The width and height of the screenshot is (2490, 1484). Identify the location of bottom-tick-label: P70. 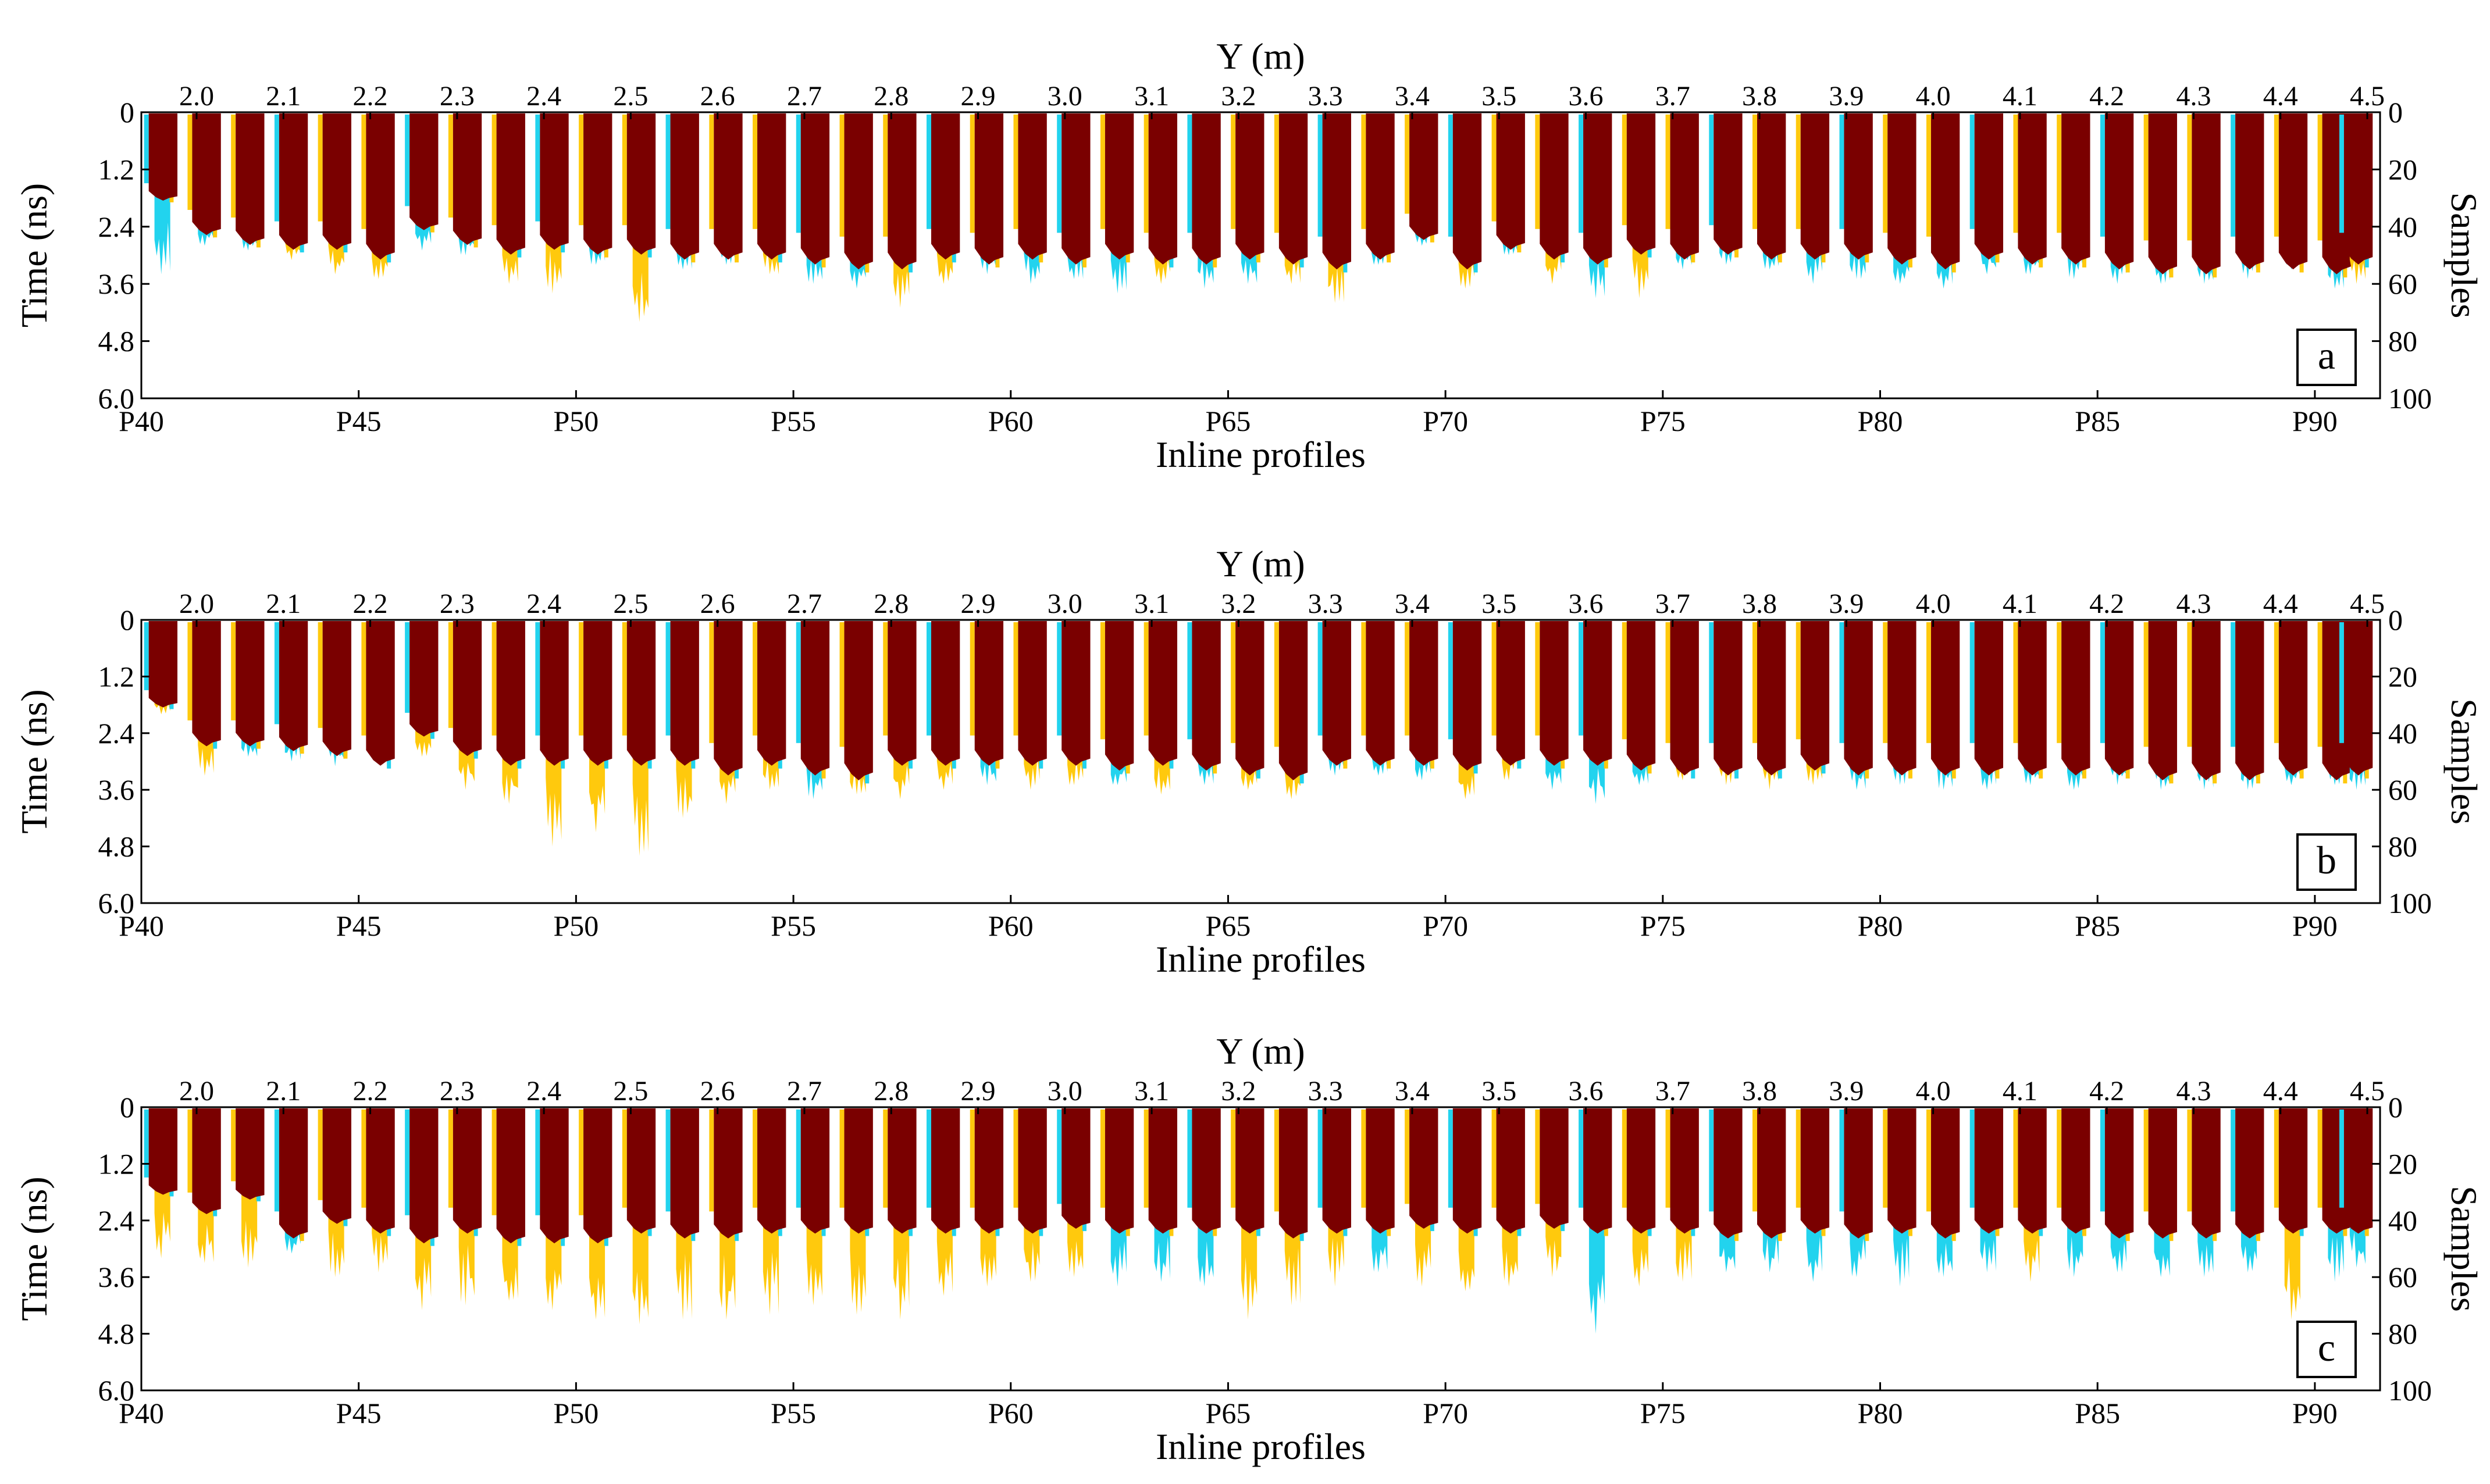
(1445, 925).